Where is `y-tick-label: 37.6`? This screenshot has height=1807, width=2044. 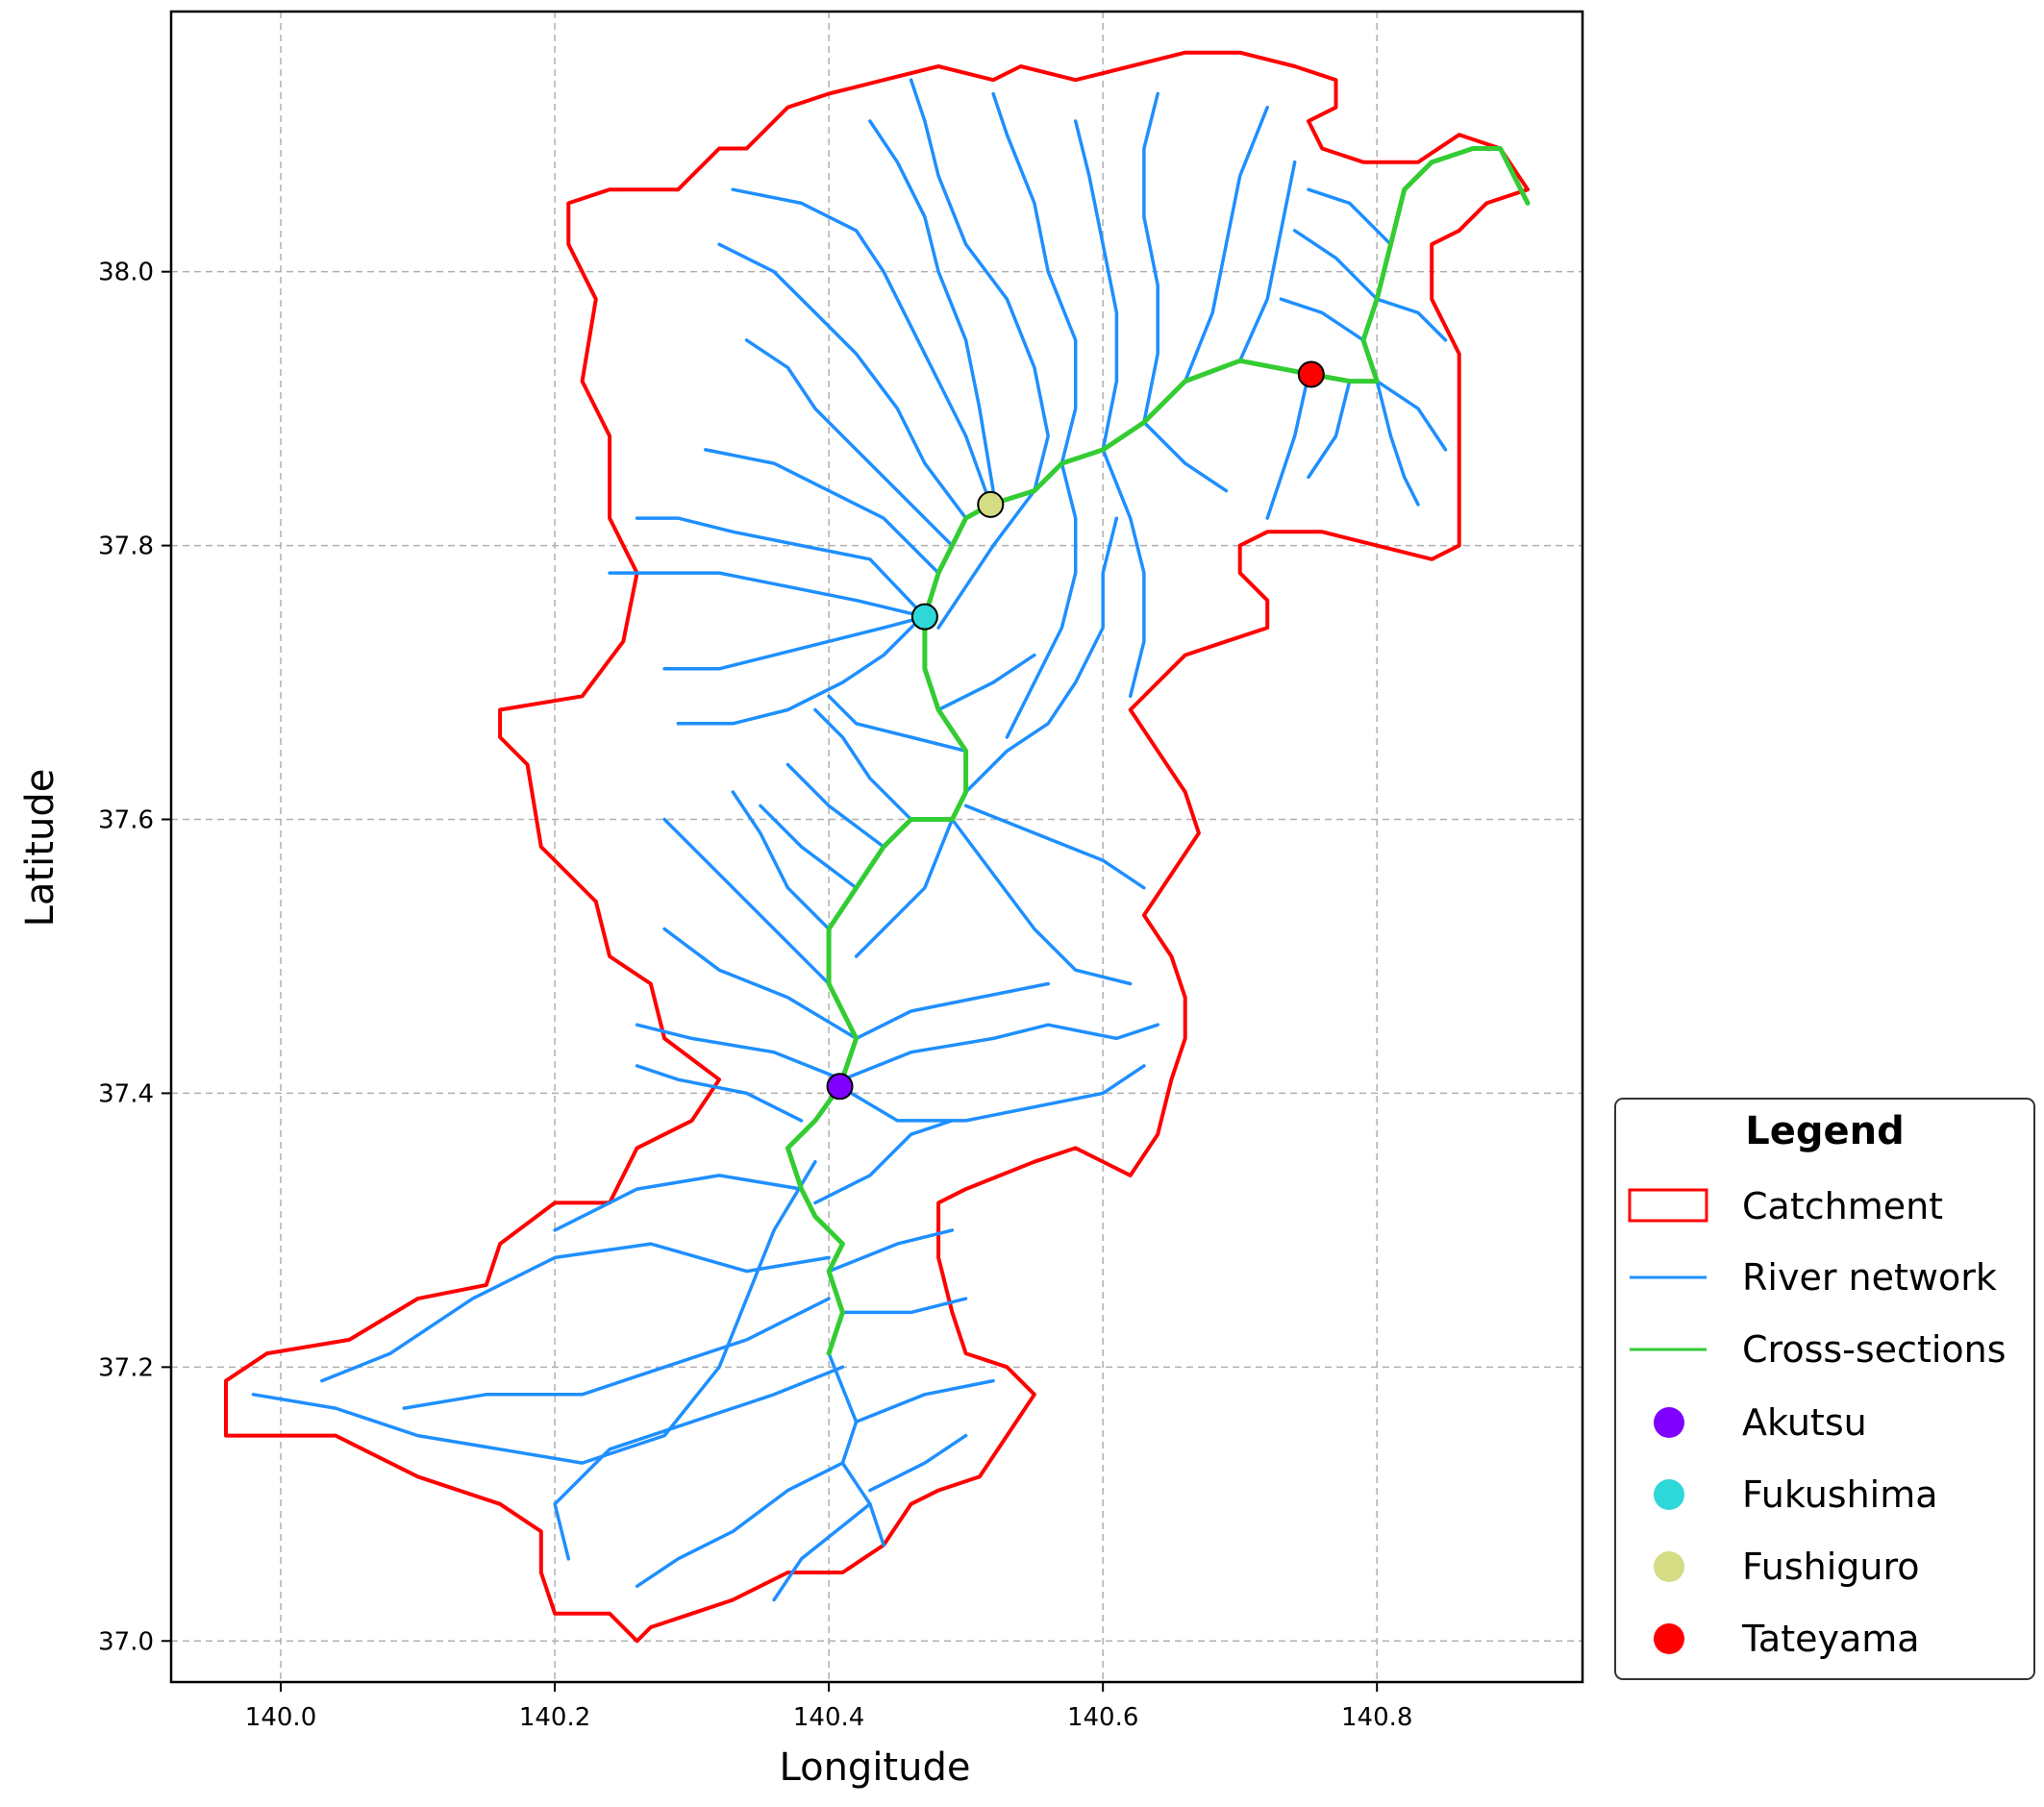 y-tick-label: 37.6 is located at coordinates (126, 820).